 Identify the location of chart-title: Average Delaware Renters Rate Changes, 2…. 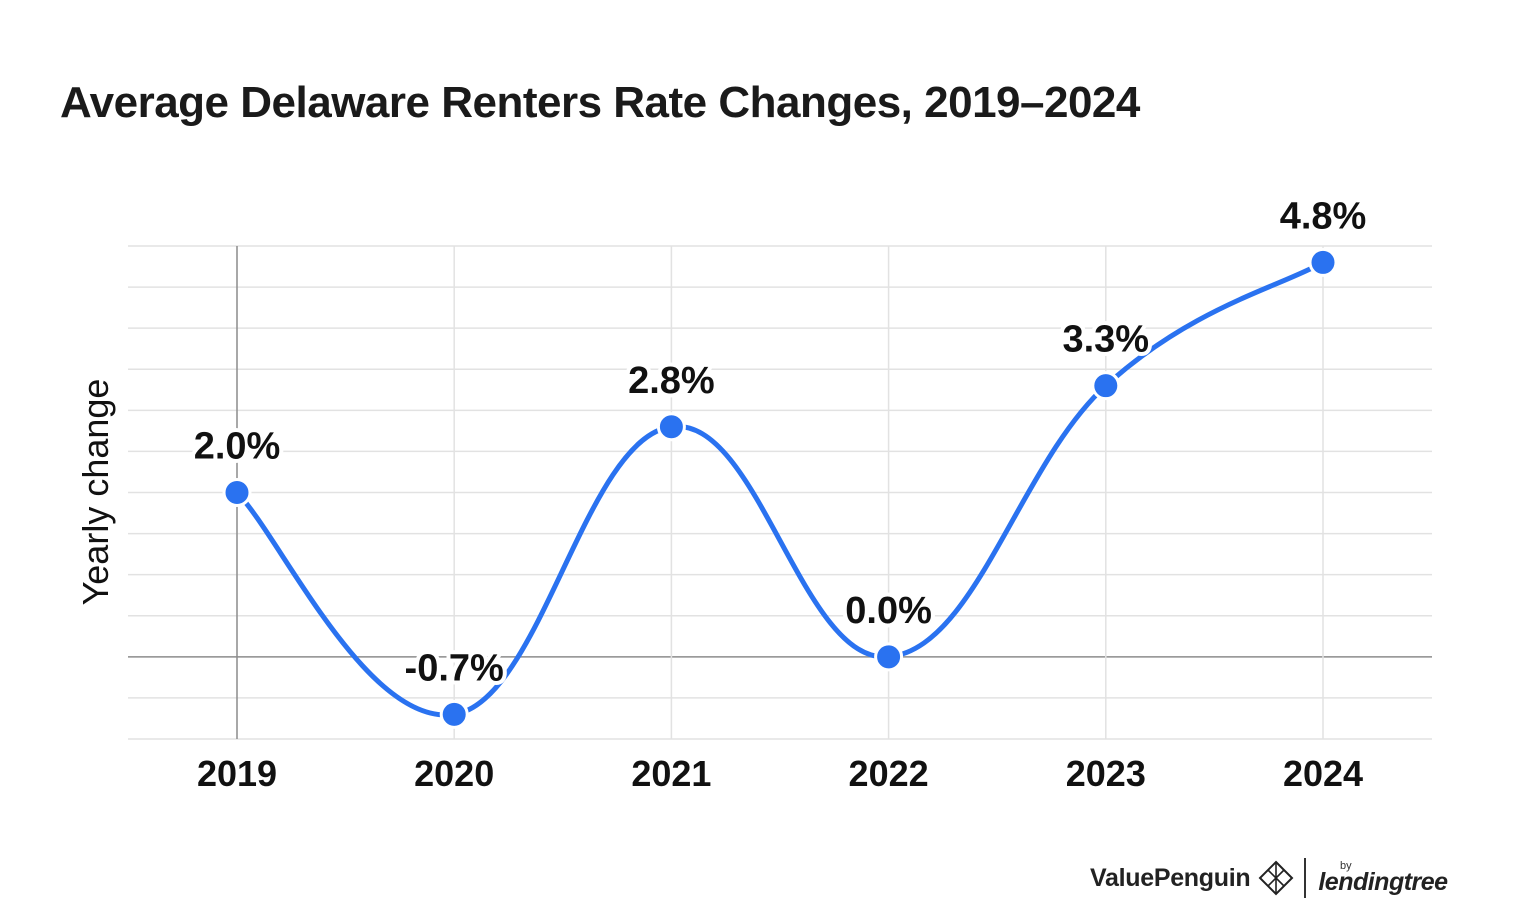
(600, 102).